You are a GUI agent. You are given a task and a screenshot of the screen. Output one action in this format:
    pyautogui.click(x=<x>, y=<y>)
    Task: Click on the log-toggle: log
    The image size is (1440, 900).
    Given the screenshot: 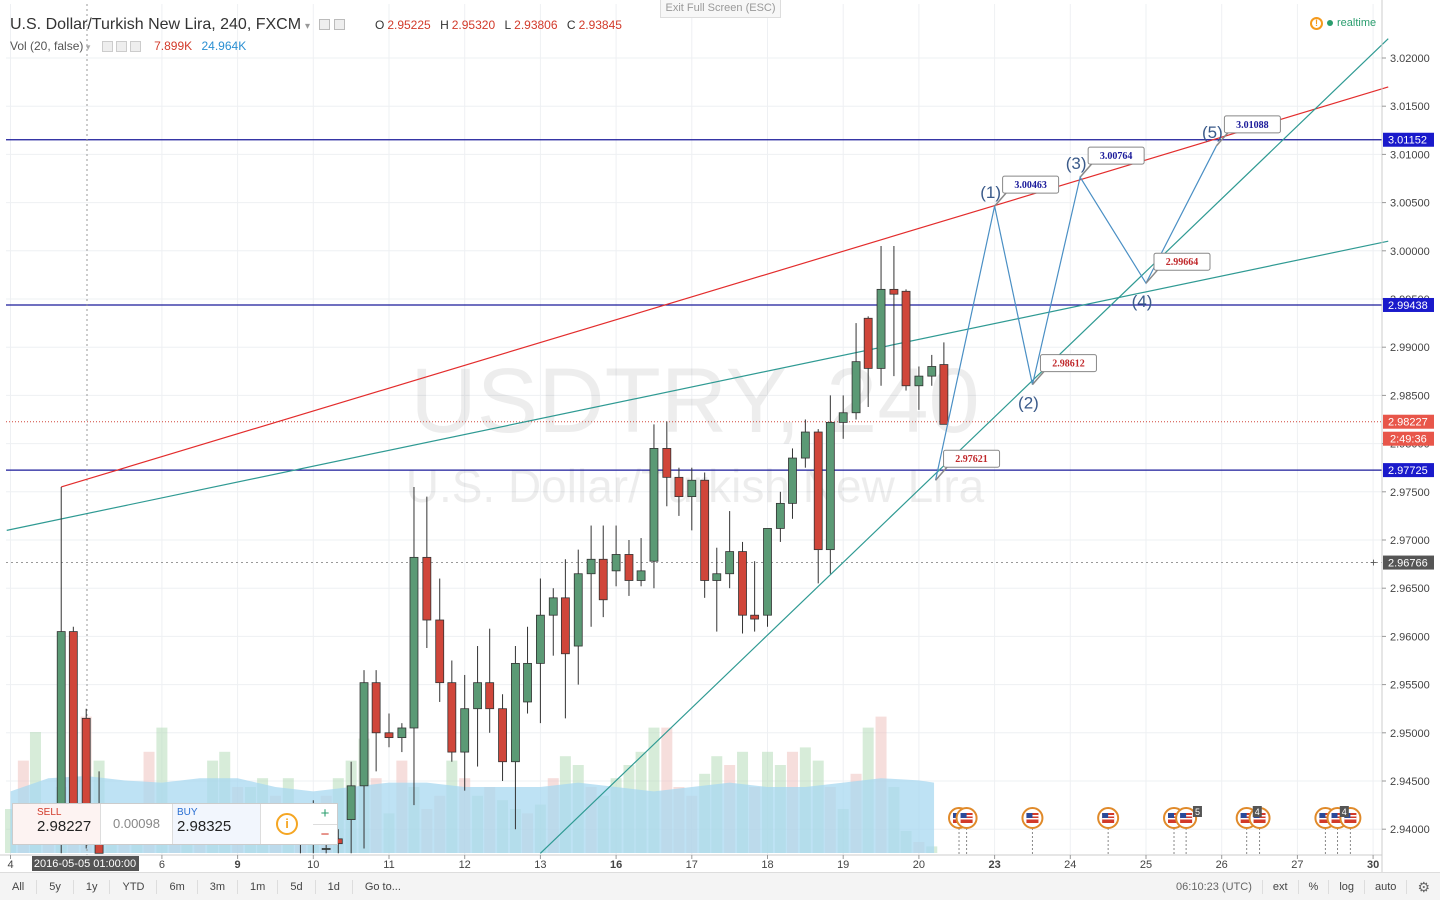 What is the action you would take?
    pyautogui.click(x=1346, y=887)
    